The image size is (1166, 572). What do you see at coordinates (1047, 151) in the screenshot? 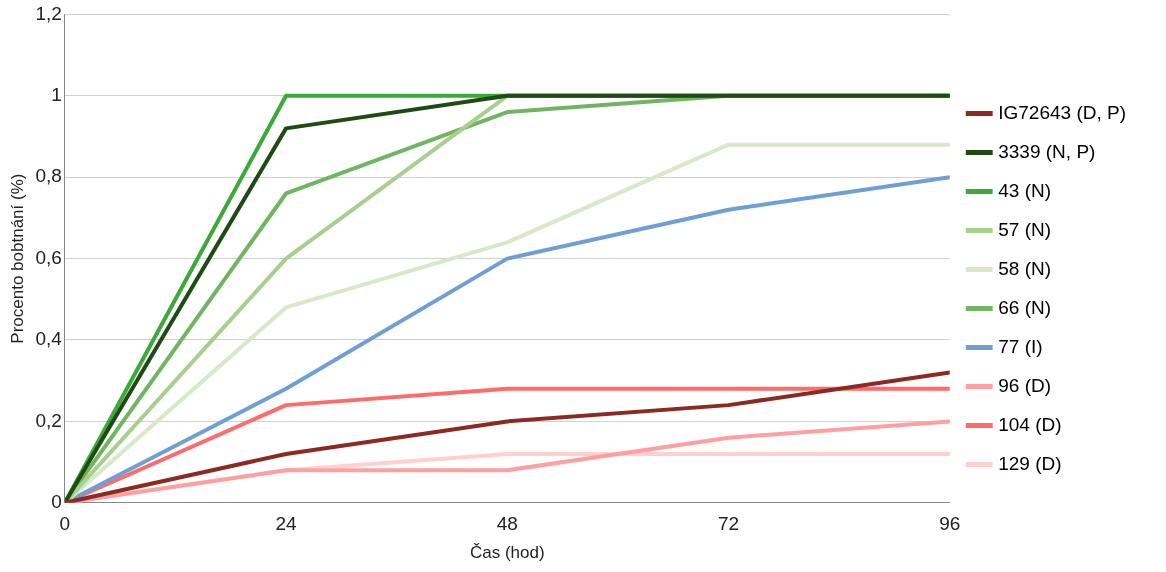
I see `legend-label: 3339 (N, P)` at bounding box center [1047, 151].